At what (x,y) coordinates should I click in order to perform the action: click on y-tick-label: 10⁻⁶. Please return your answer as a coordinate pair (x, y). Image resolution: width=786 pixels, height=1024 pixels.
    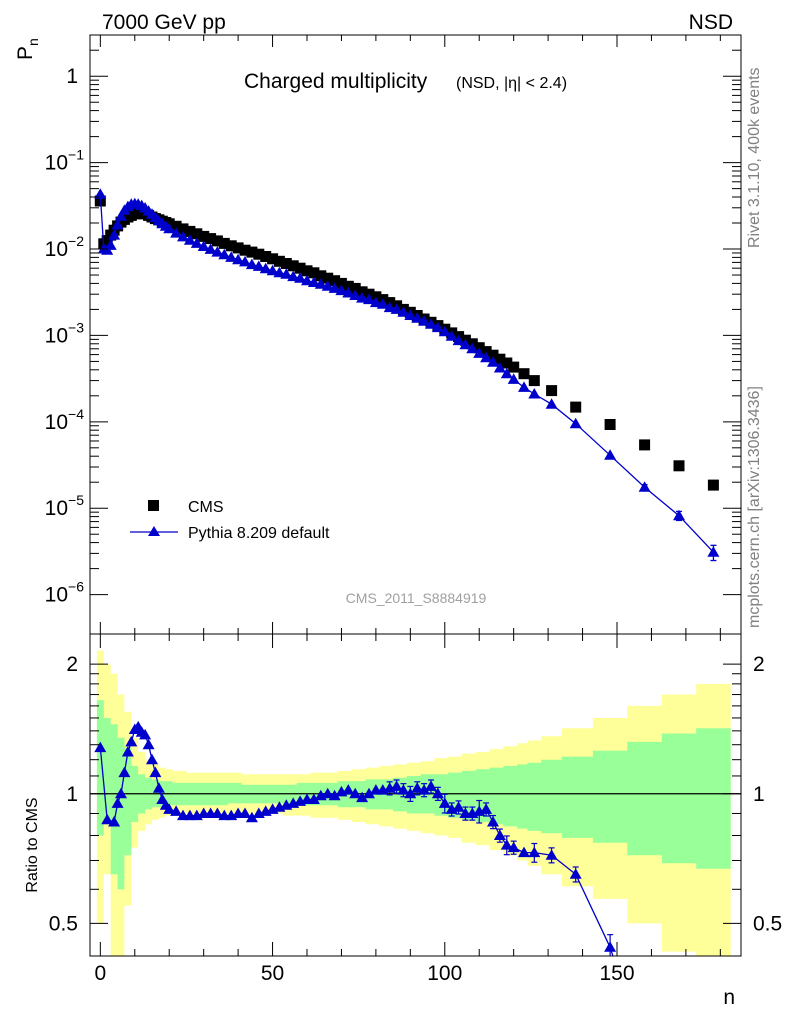
    Looking at the image, I should click on (65, 593).